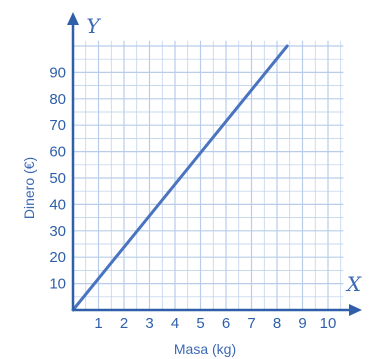 This screenshot has height=359, width=369. Describe the element at coordinates (355, 310) in the screenshot. I see `x-axis-arrow` at that location.